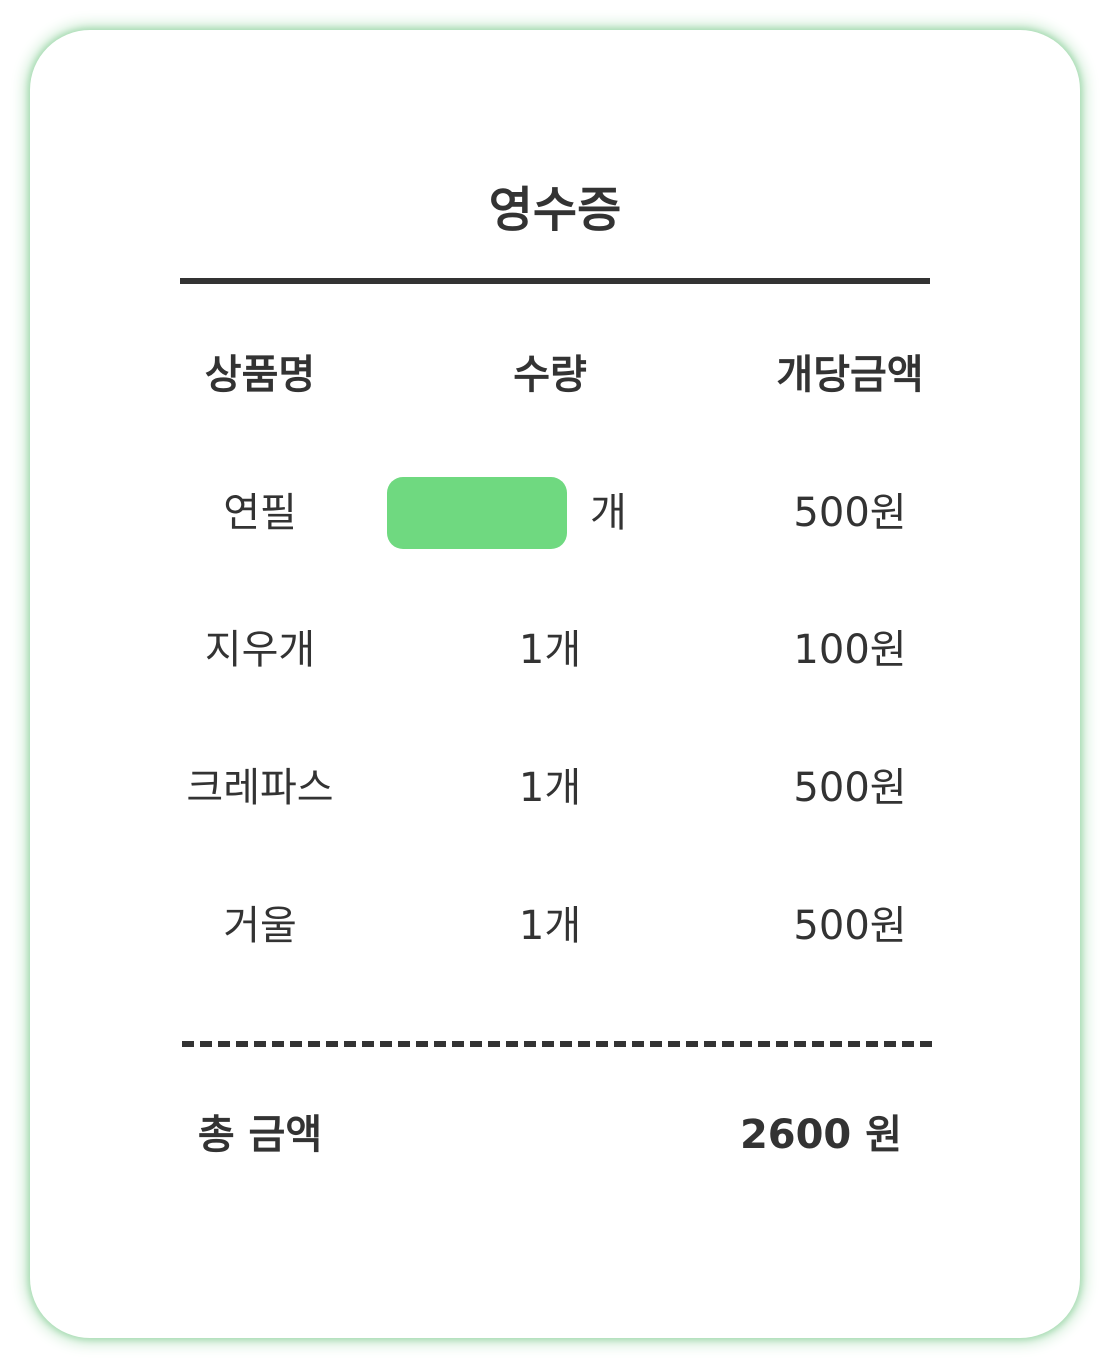  I want to click on header-divider, so click(555, 281).